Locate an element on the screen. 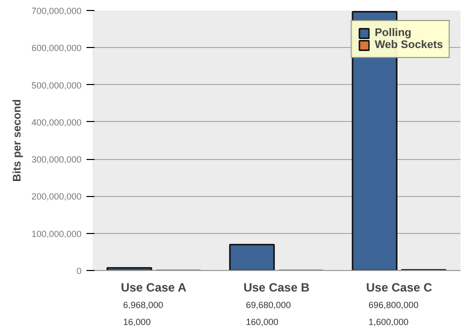  y-tick-label: 100,000,000 is located at coordinates (56, 233).